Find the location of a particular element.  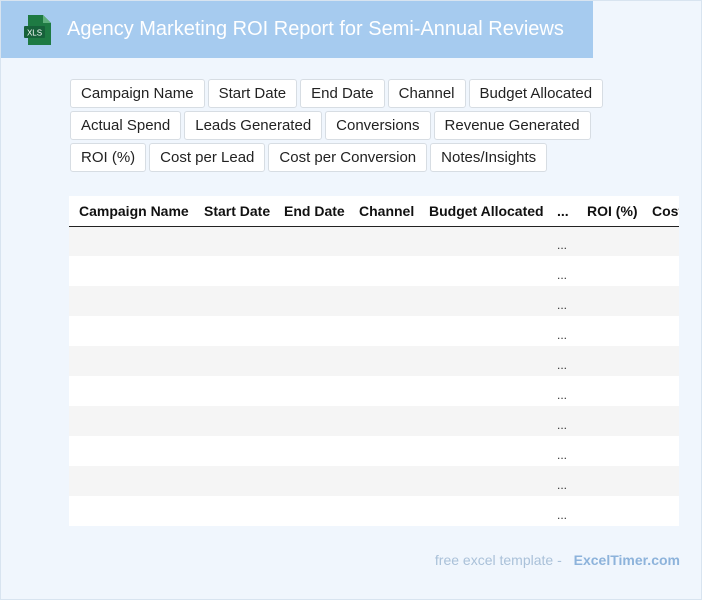

column-chip: Cost per Lead is located at coordinates (207, 157).